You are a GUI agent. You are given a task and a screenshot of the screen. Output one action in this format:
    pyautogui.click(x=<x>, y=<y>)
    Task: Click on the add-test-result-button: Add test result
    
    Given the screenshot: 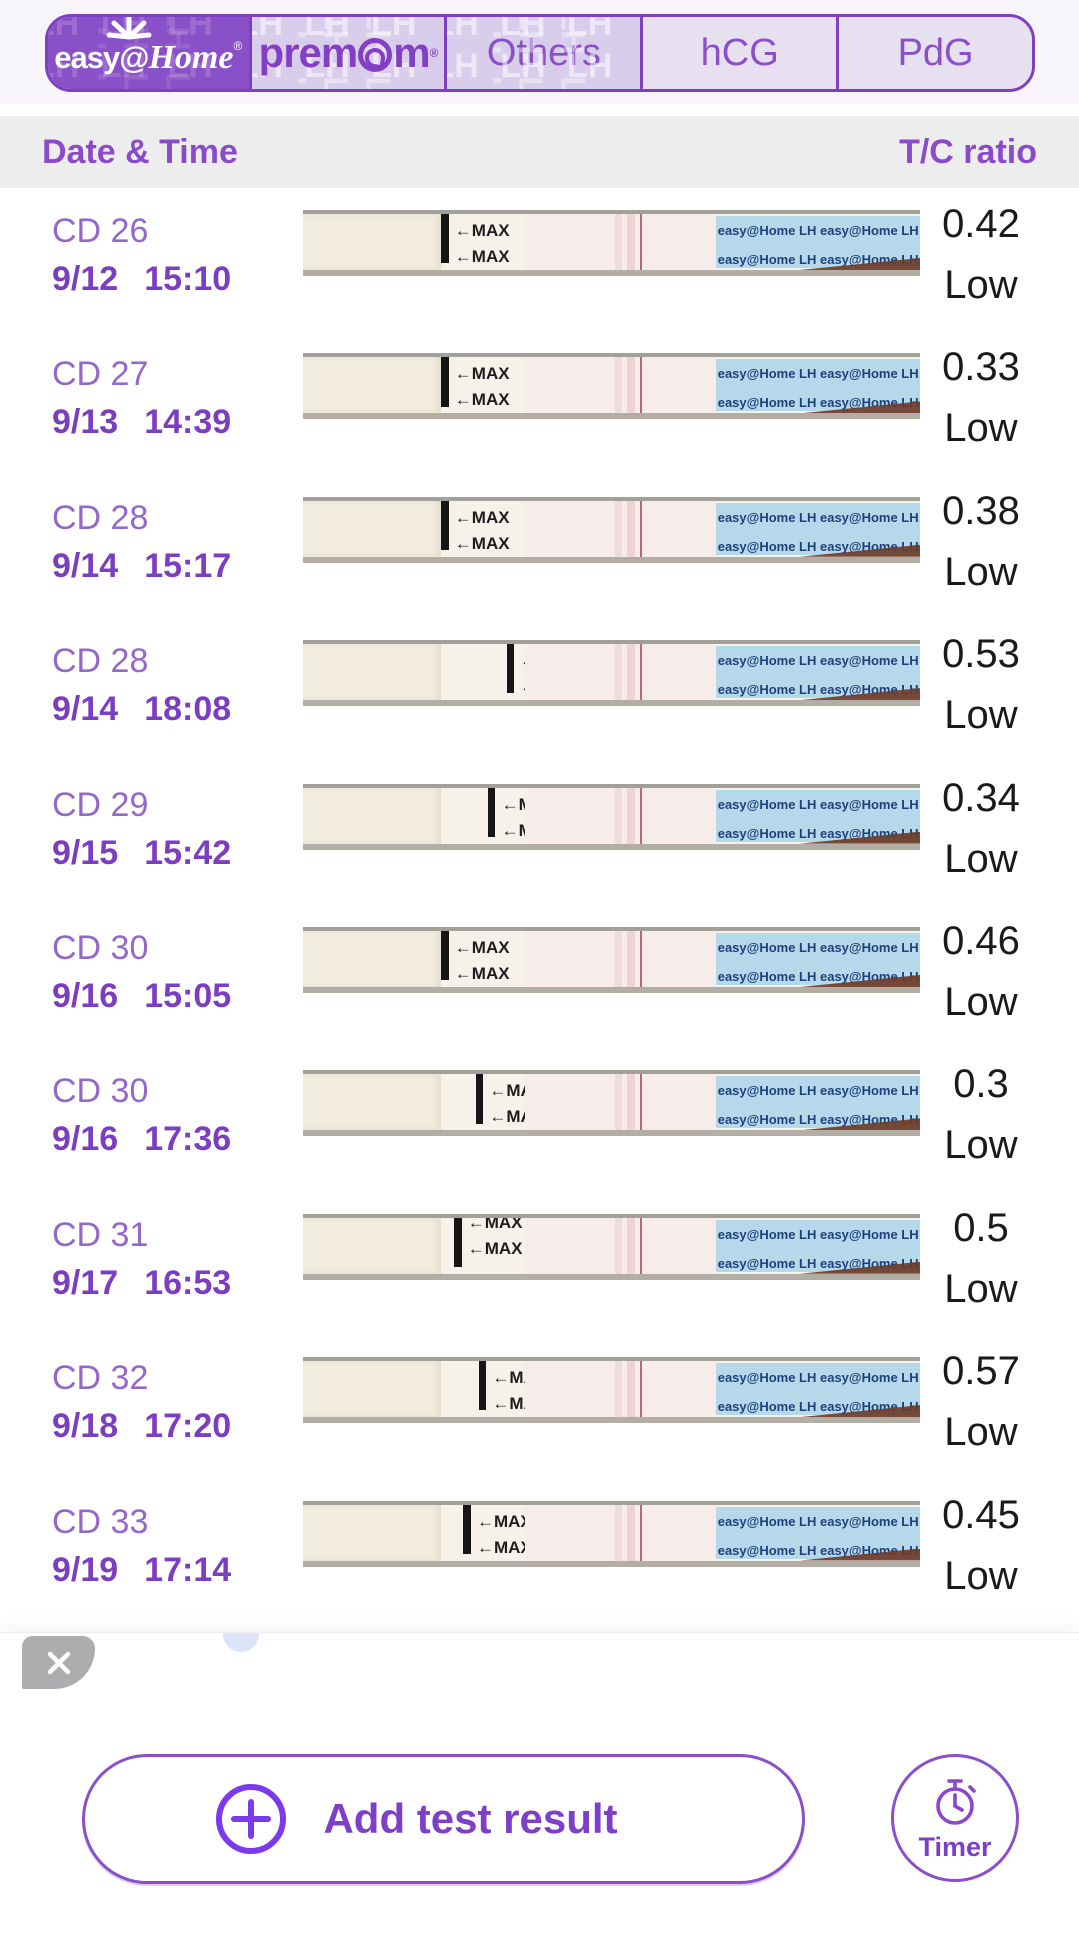 What is the action you would take?
    pyautogui.click(x=443, y=1819)
    